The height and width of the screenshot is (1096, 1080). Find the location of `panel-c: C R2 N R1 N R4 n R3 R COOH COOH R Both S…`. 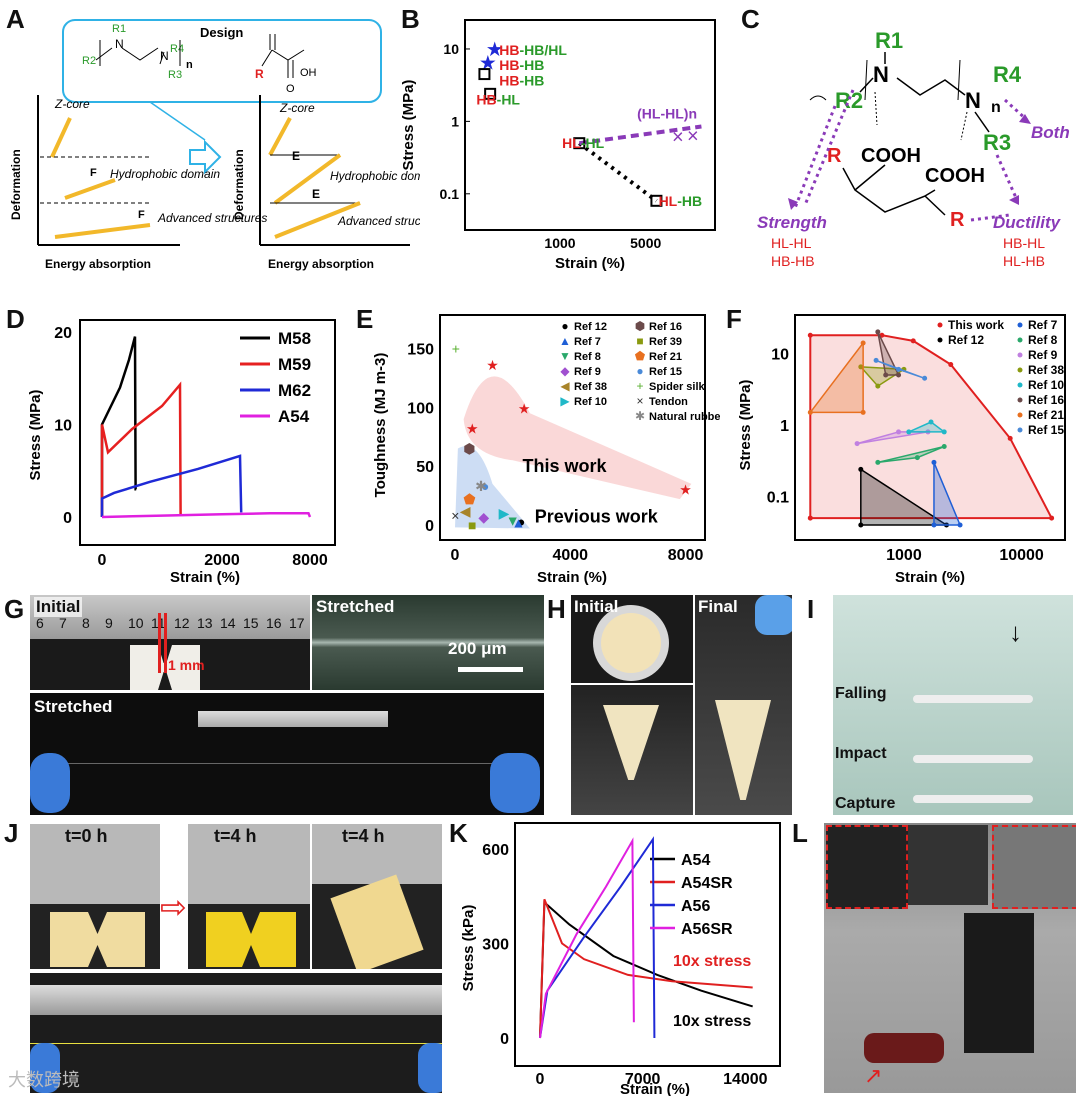

panel-c: C R2 N R1 N R4 n R3 R COOH COOH R Both S… is located at coordinates (907, 142).